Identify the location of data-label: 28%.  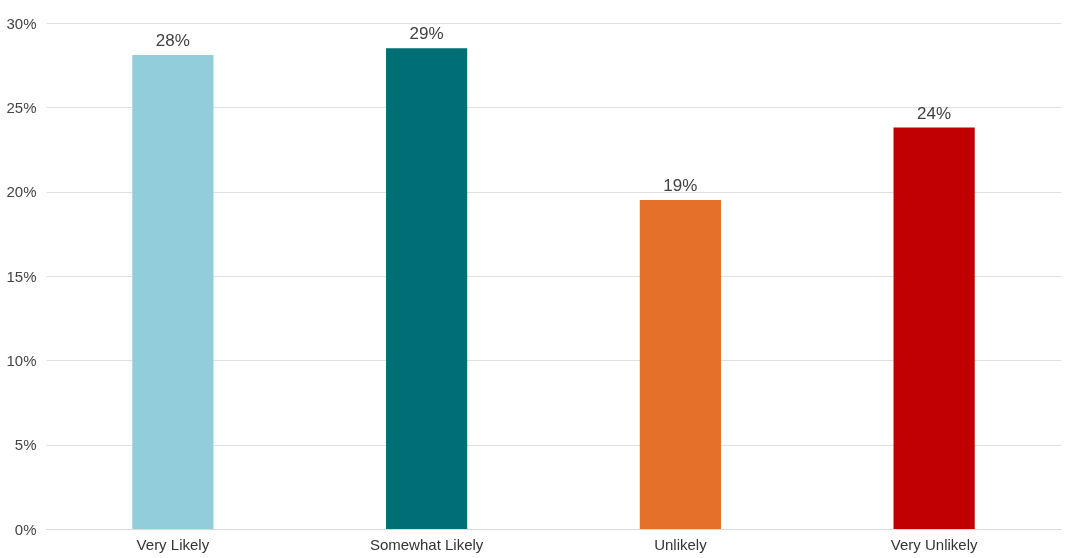
(172, 41).